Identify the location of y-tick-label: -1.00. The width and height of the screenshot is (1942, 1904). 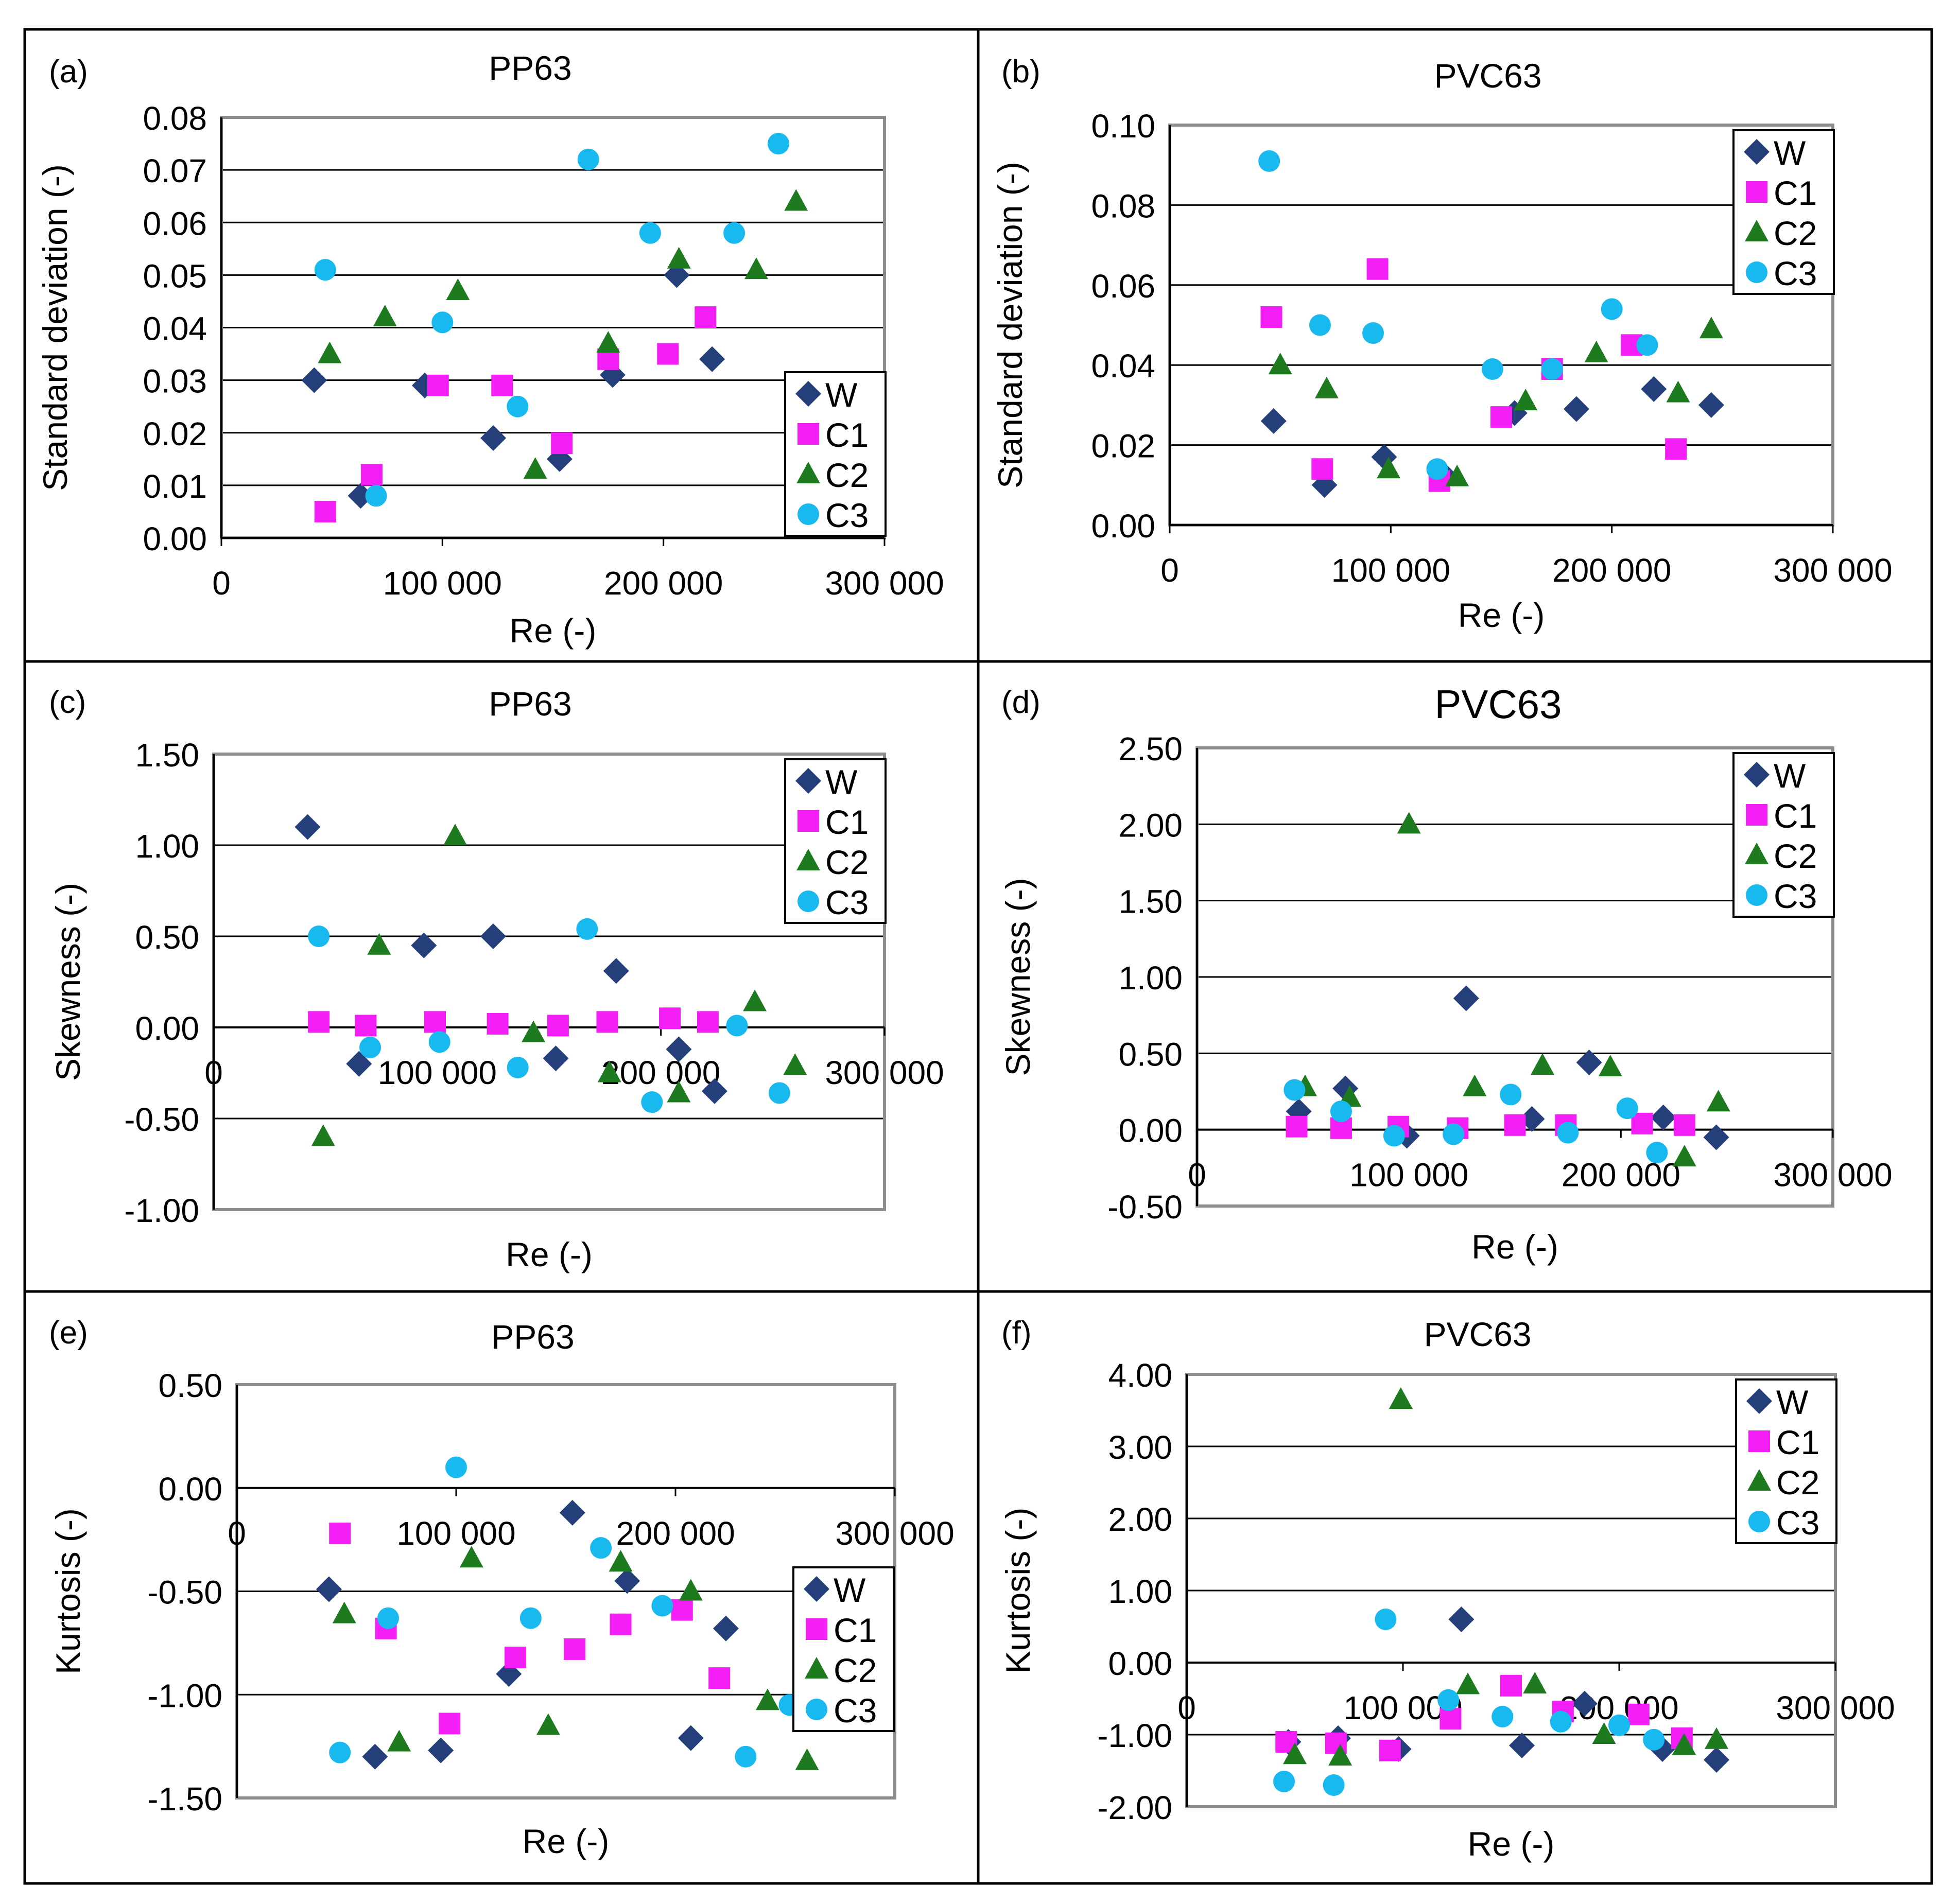
(184, 1695).